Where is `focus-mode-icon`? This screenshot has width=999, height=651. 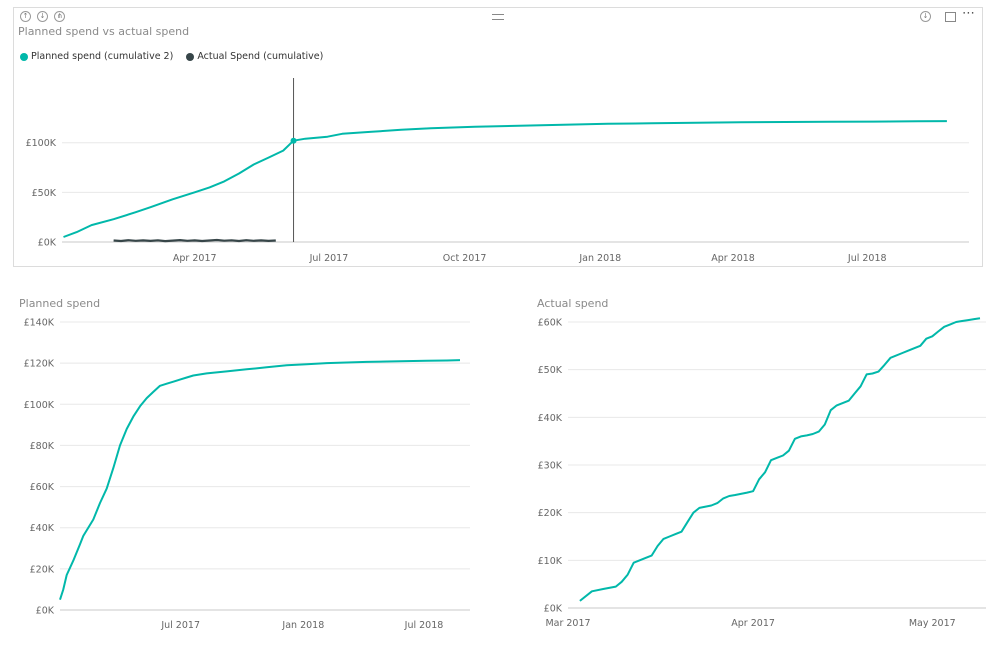
focus-mode-icon is located at coordinates (950, 17).